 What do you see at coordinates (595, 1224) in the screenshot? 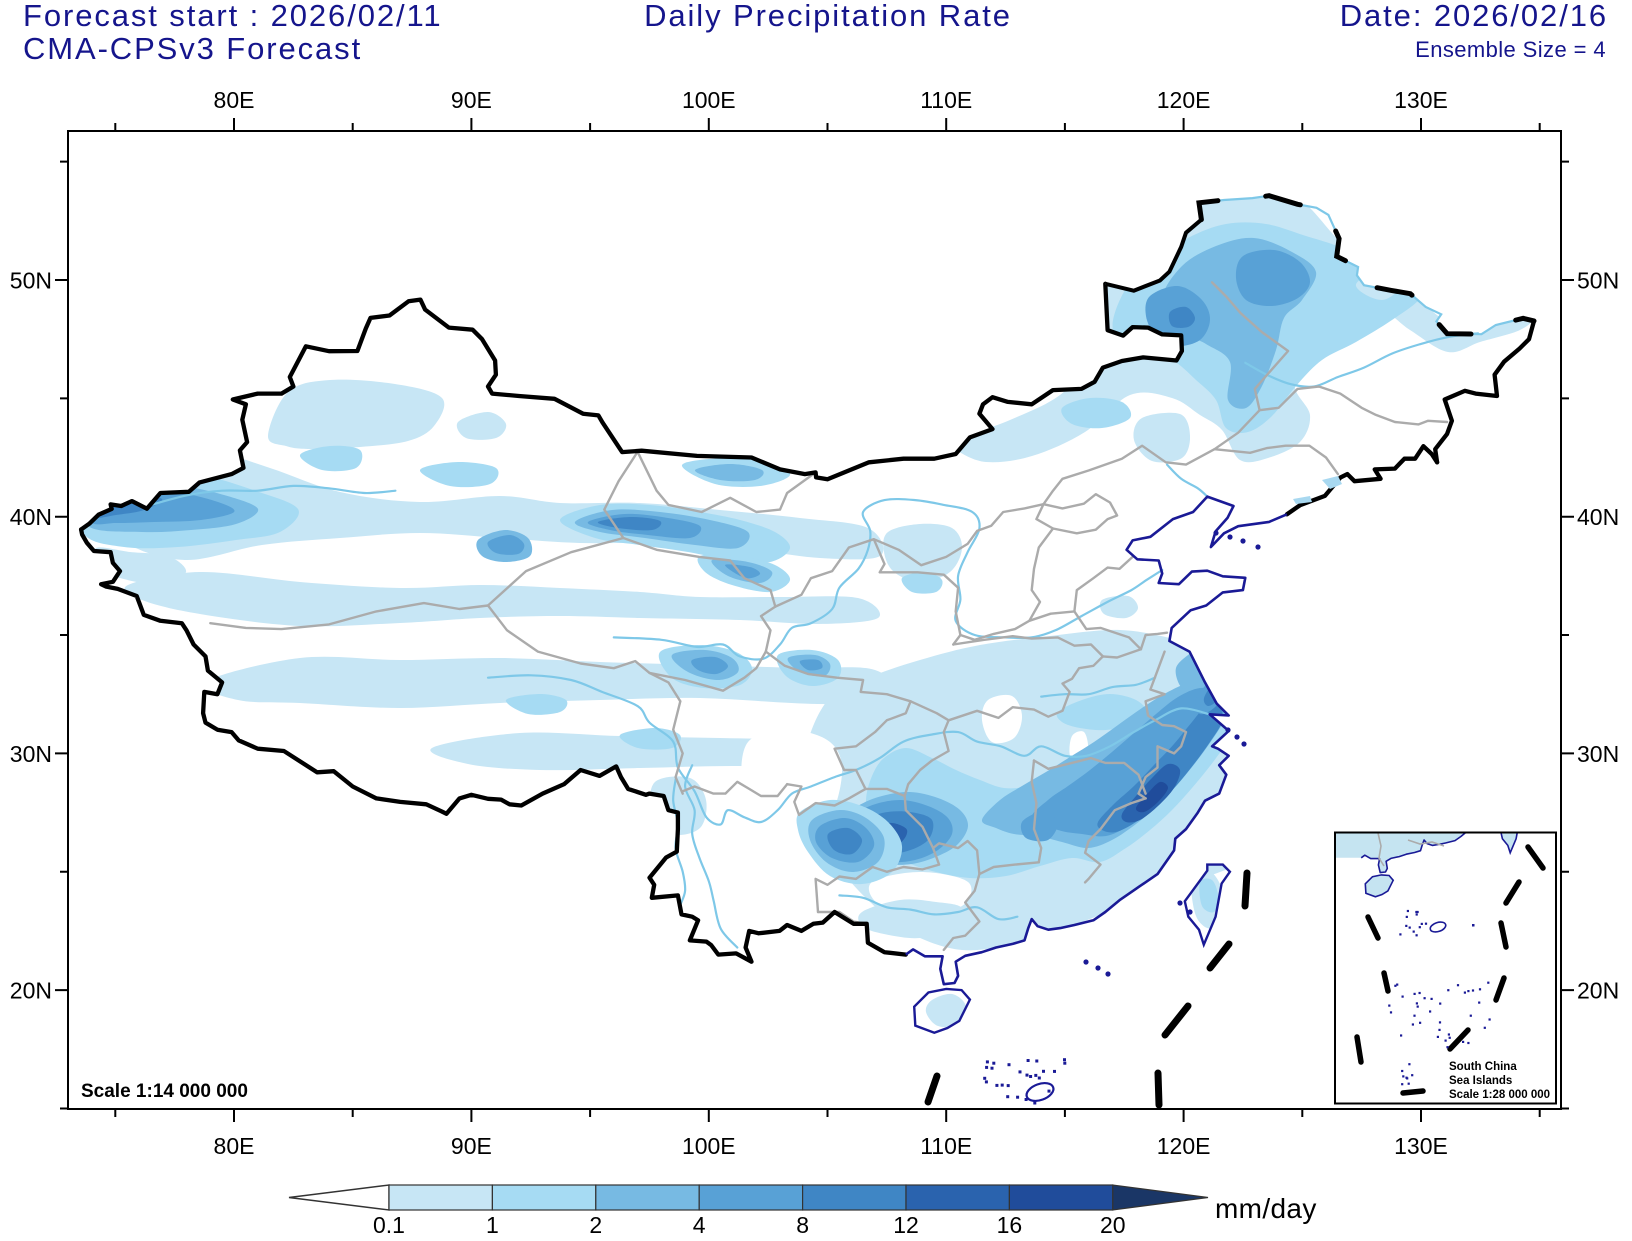
I see `svg-text: 2` at bounding box center [595, 1224].